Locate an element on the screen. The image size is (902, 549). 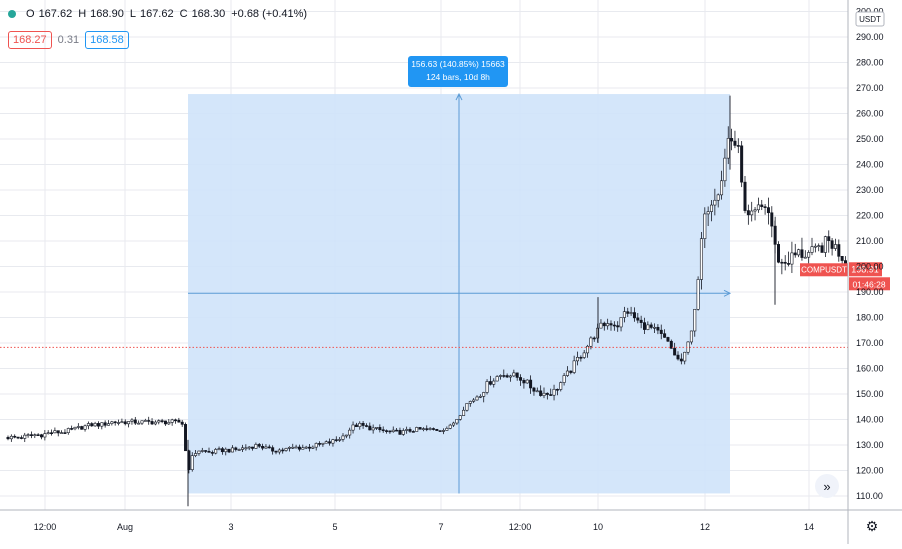
scroll-to-realtime-button: » is located at coordinates (827, 486).